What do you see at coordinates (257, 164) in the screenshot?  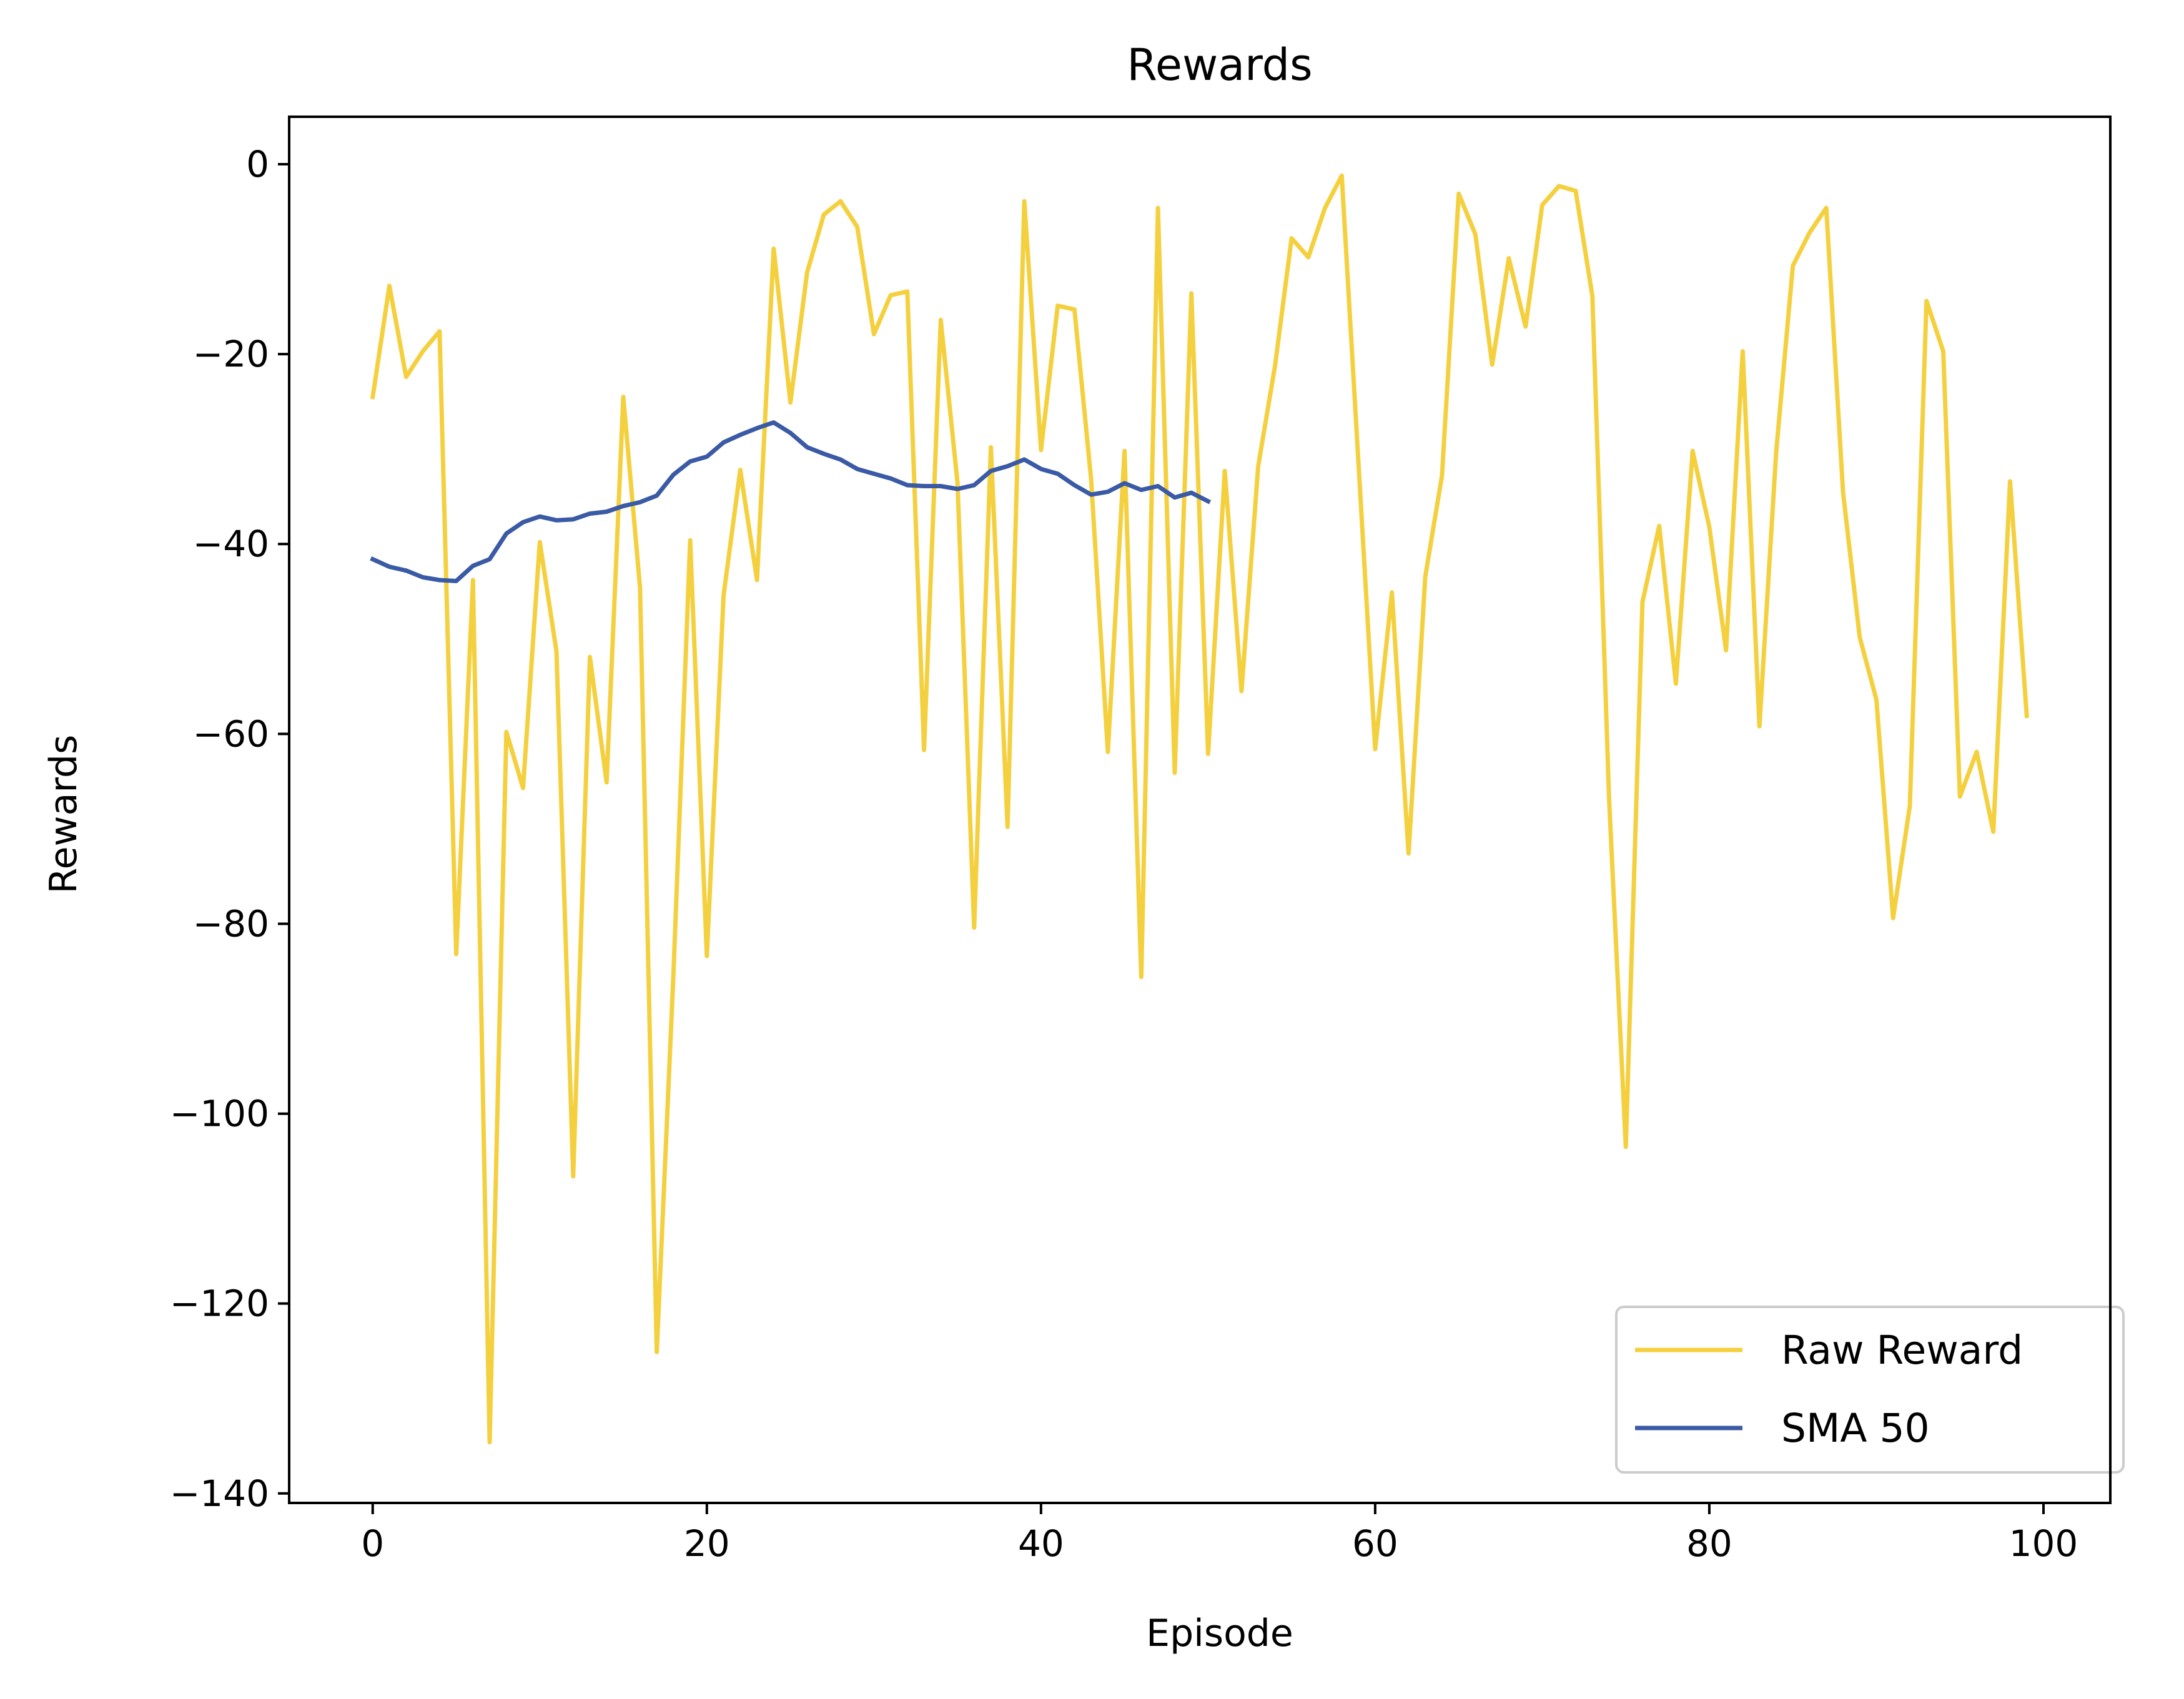 I see `y-tick-label: 0` at bounding box center [257, 164].